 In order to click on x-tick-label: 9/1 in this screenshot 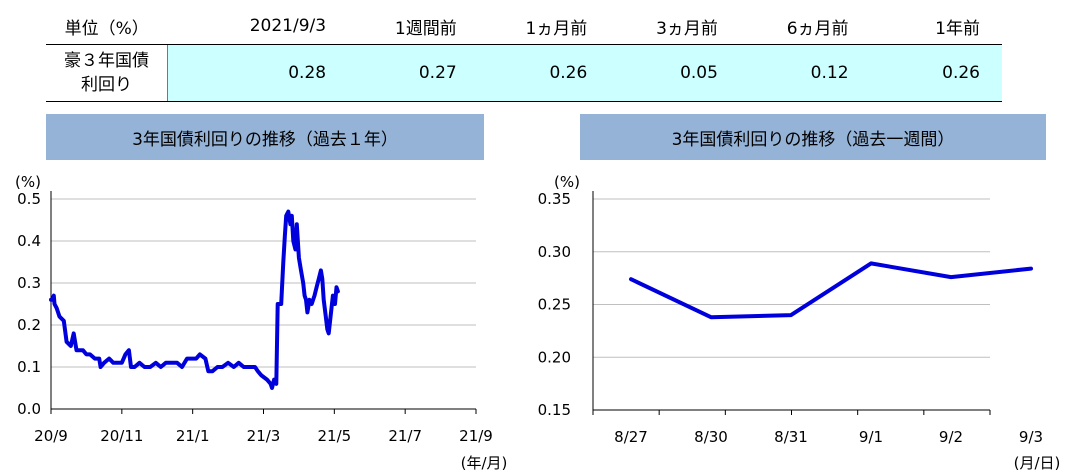, I will do `click(871, 437)`.